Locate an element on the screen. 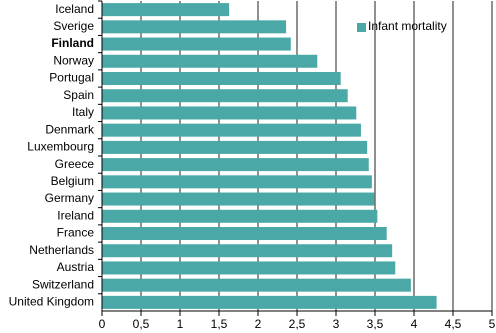 This screenshot has height=333, width=496. y-tick-label: Germany is located at coordinates (69, 198).